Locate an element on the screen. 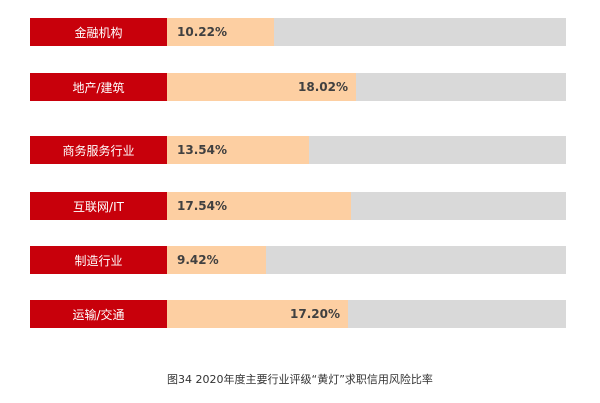 Image resolution: width=600 pixels, height=403 pixels. bar-row: 制造行业 9.42% is located at coordinates (298, 260).